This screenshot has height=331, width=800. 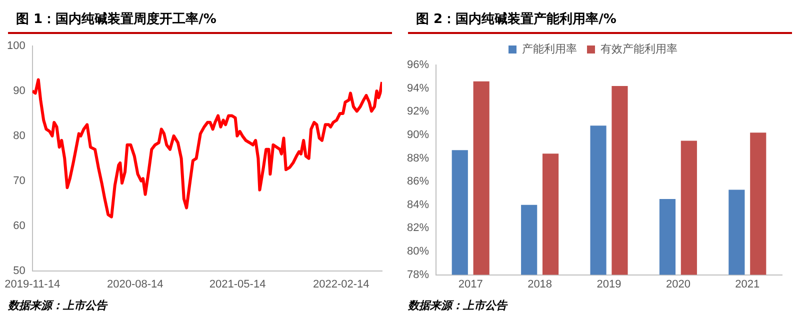 I want to click on x-tick-label: 2021-05-14, so click(x=237, y=284).